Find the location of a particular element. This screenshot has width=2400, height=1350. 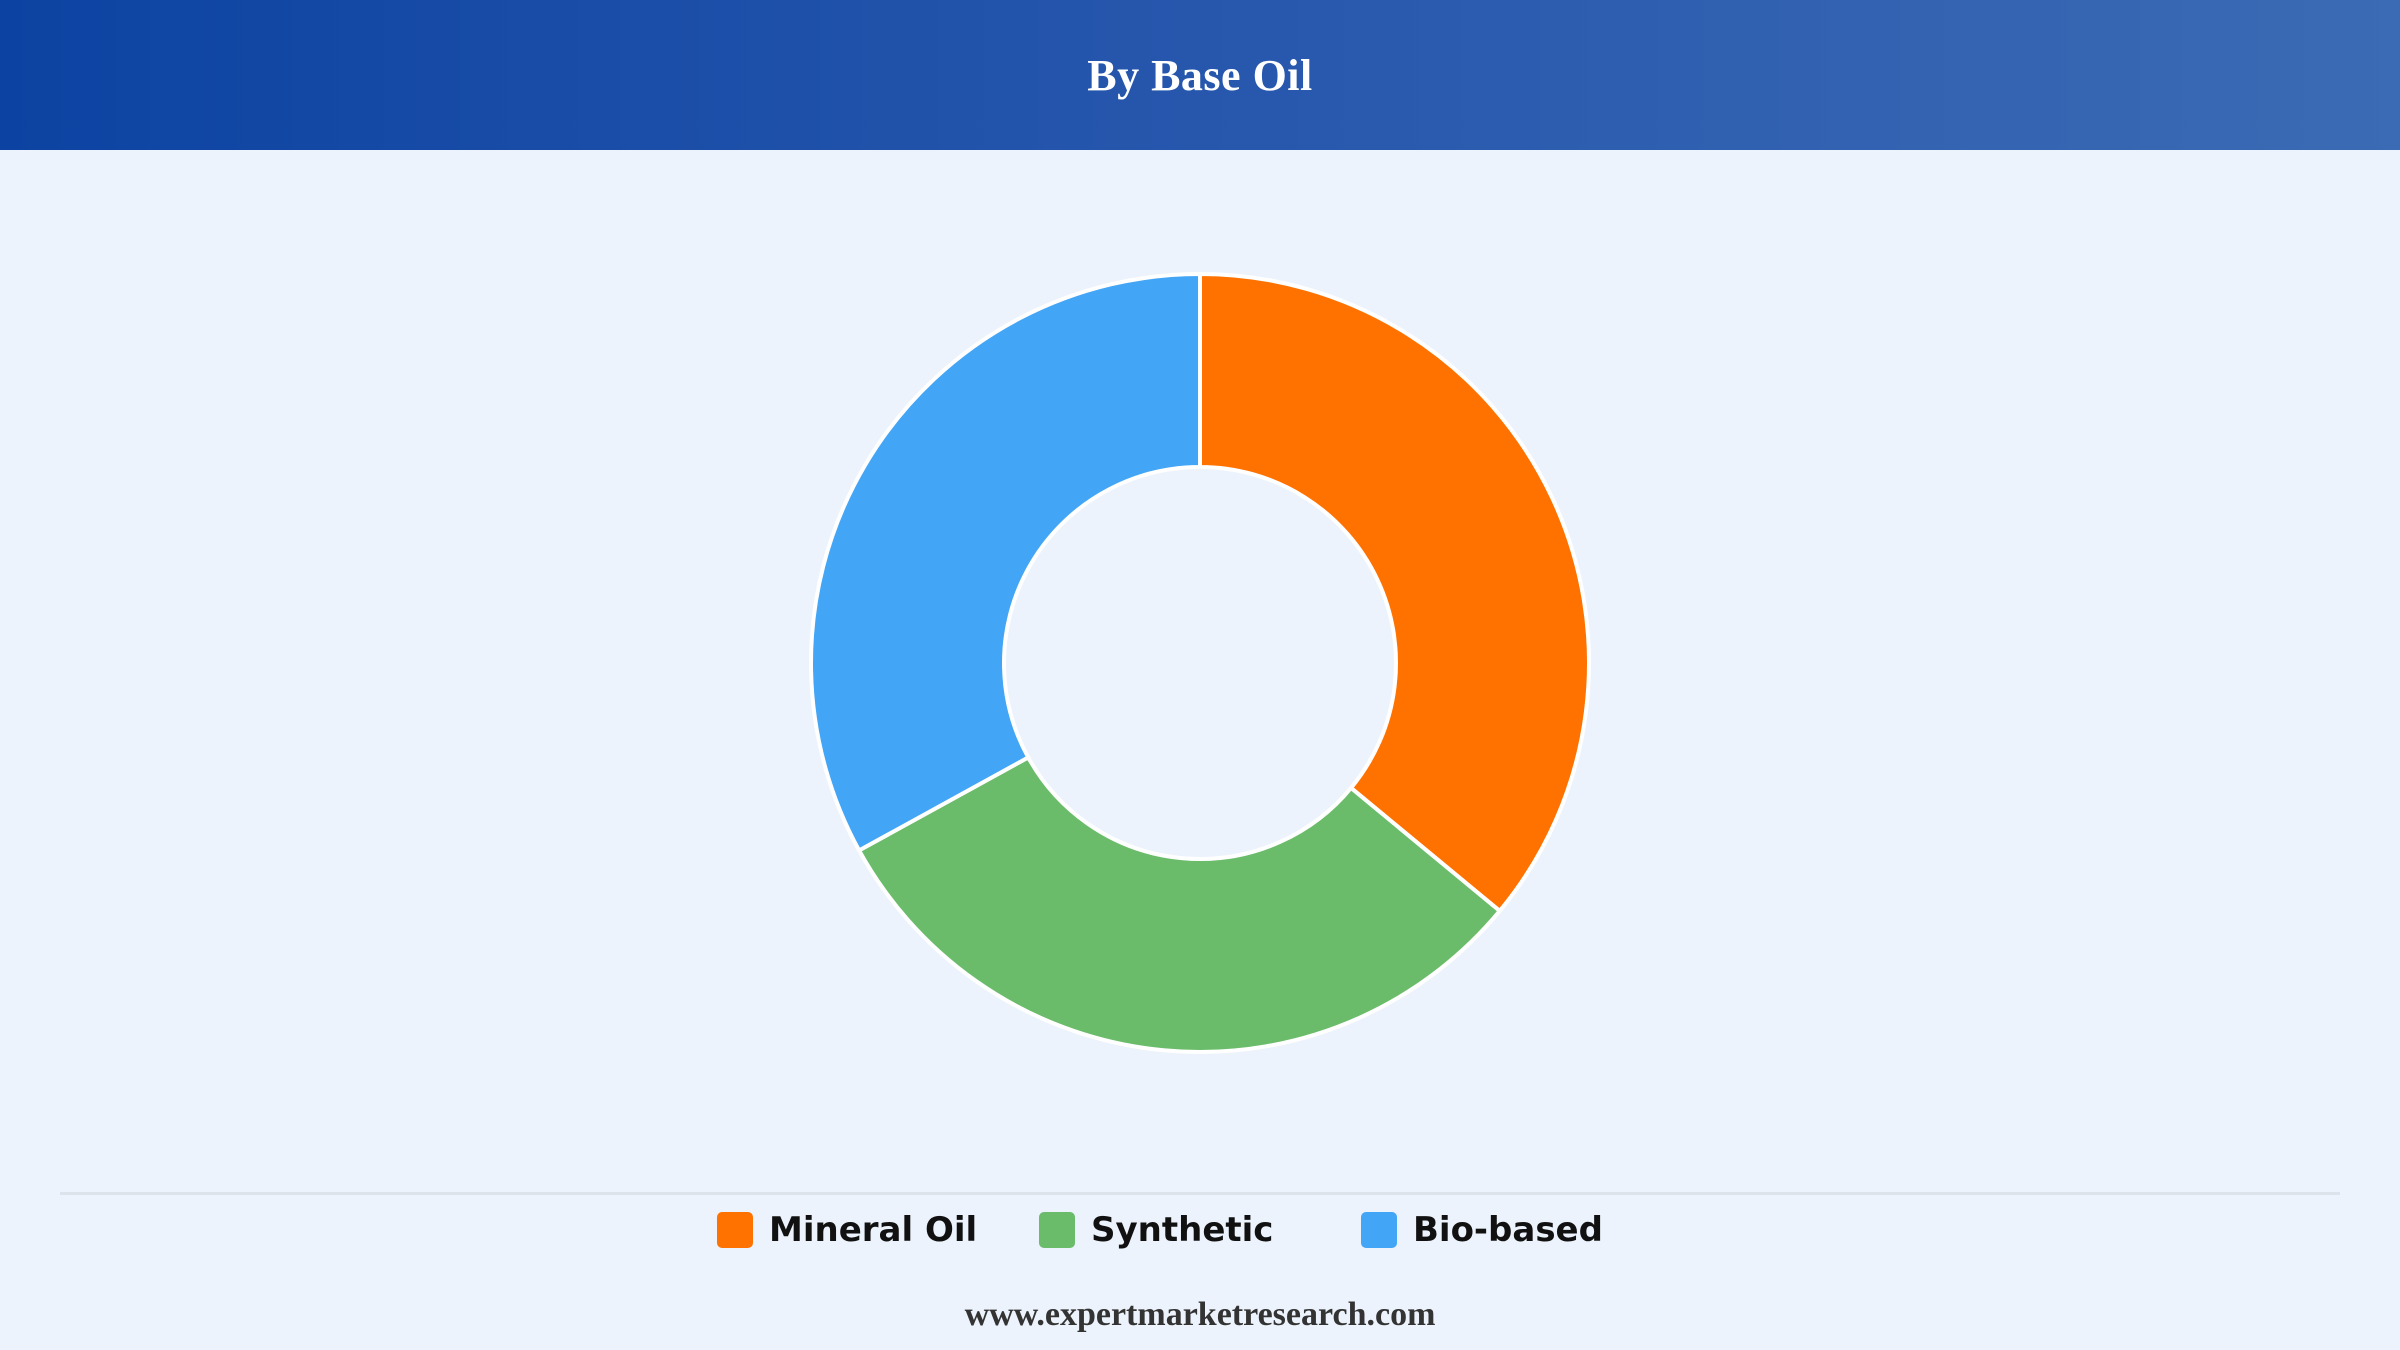

chart-title: By Base Oil is located at coordinates (1200, 75).